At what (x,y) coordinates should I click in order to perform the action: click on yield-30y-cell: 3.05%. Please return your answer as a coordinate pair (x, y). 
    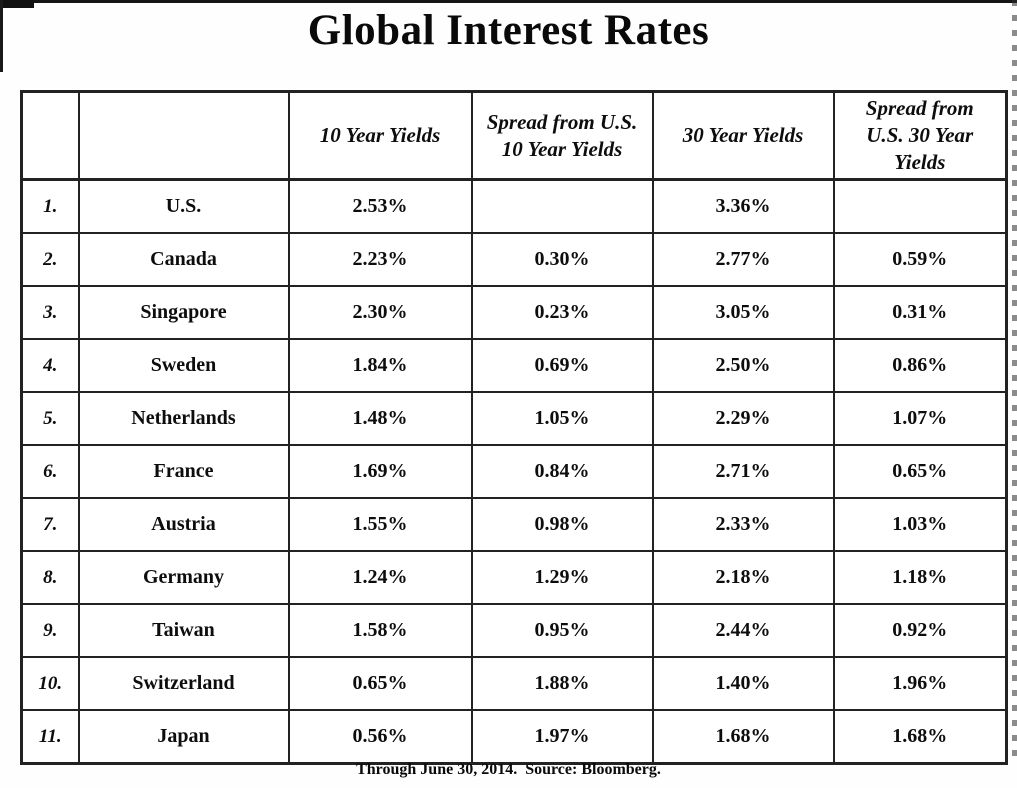
    Looking at the image, I should click on (743, 312).